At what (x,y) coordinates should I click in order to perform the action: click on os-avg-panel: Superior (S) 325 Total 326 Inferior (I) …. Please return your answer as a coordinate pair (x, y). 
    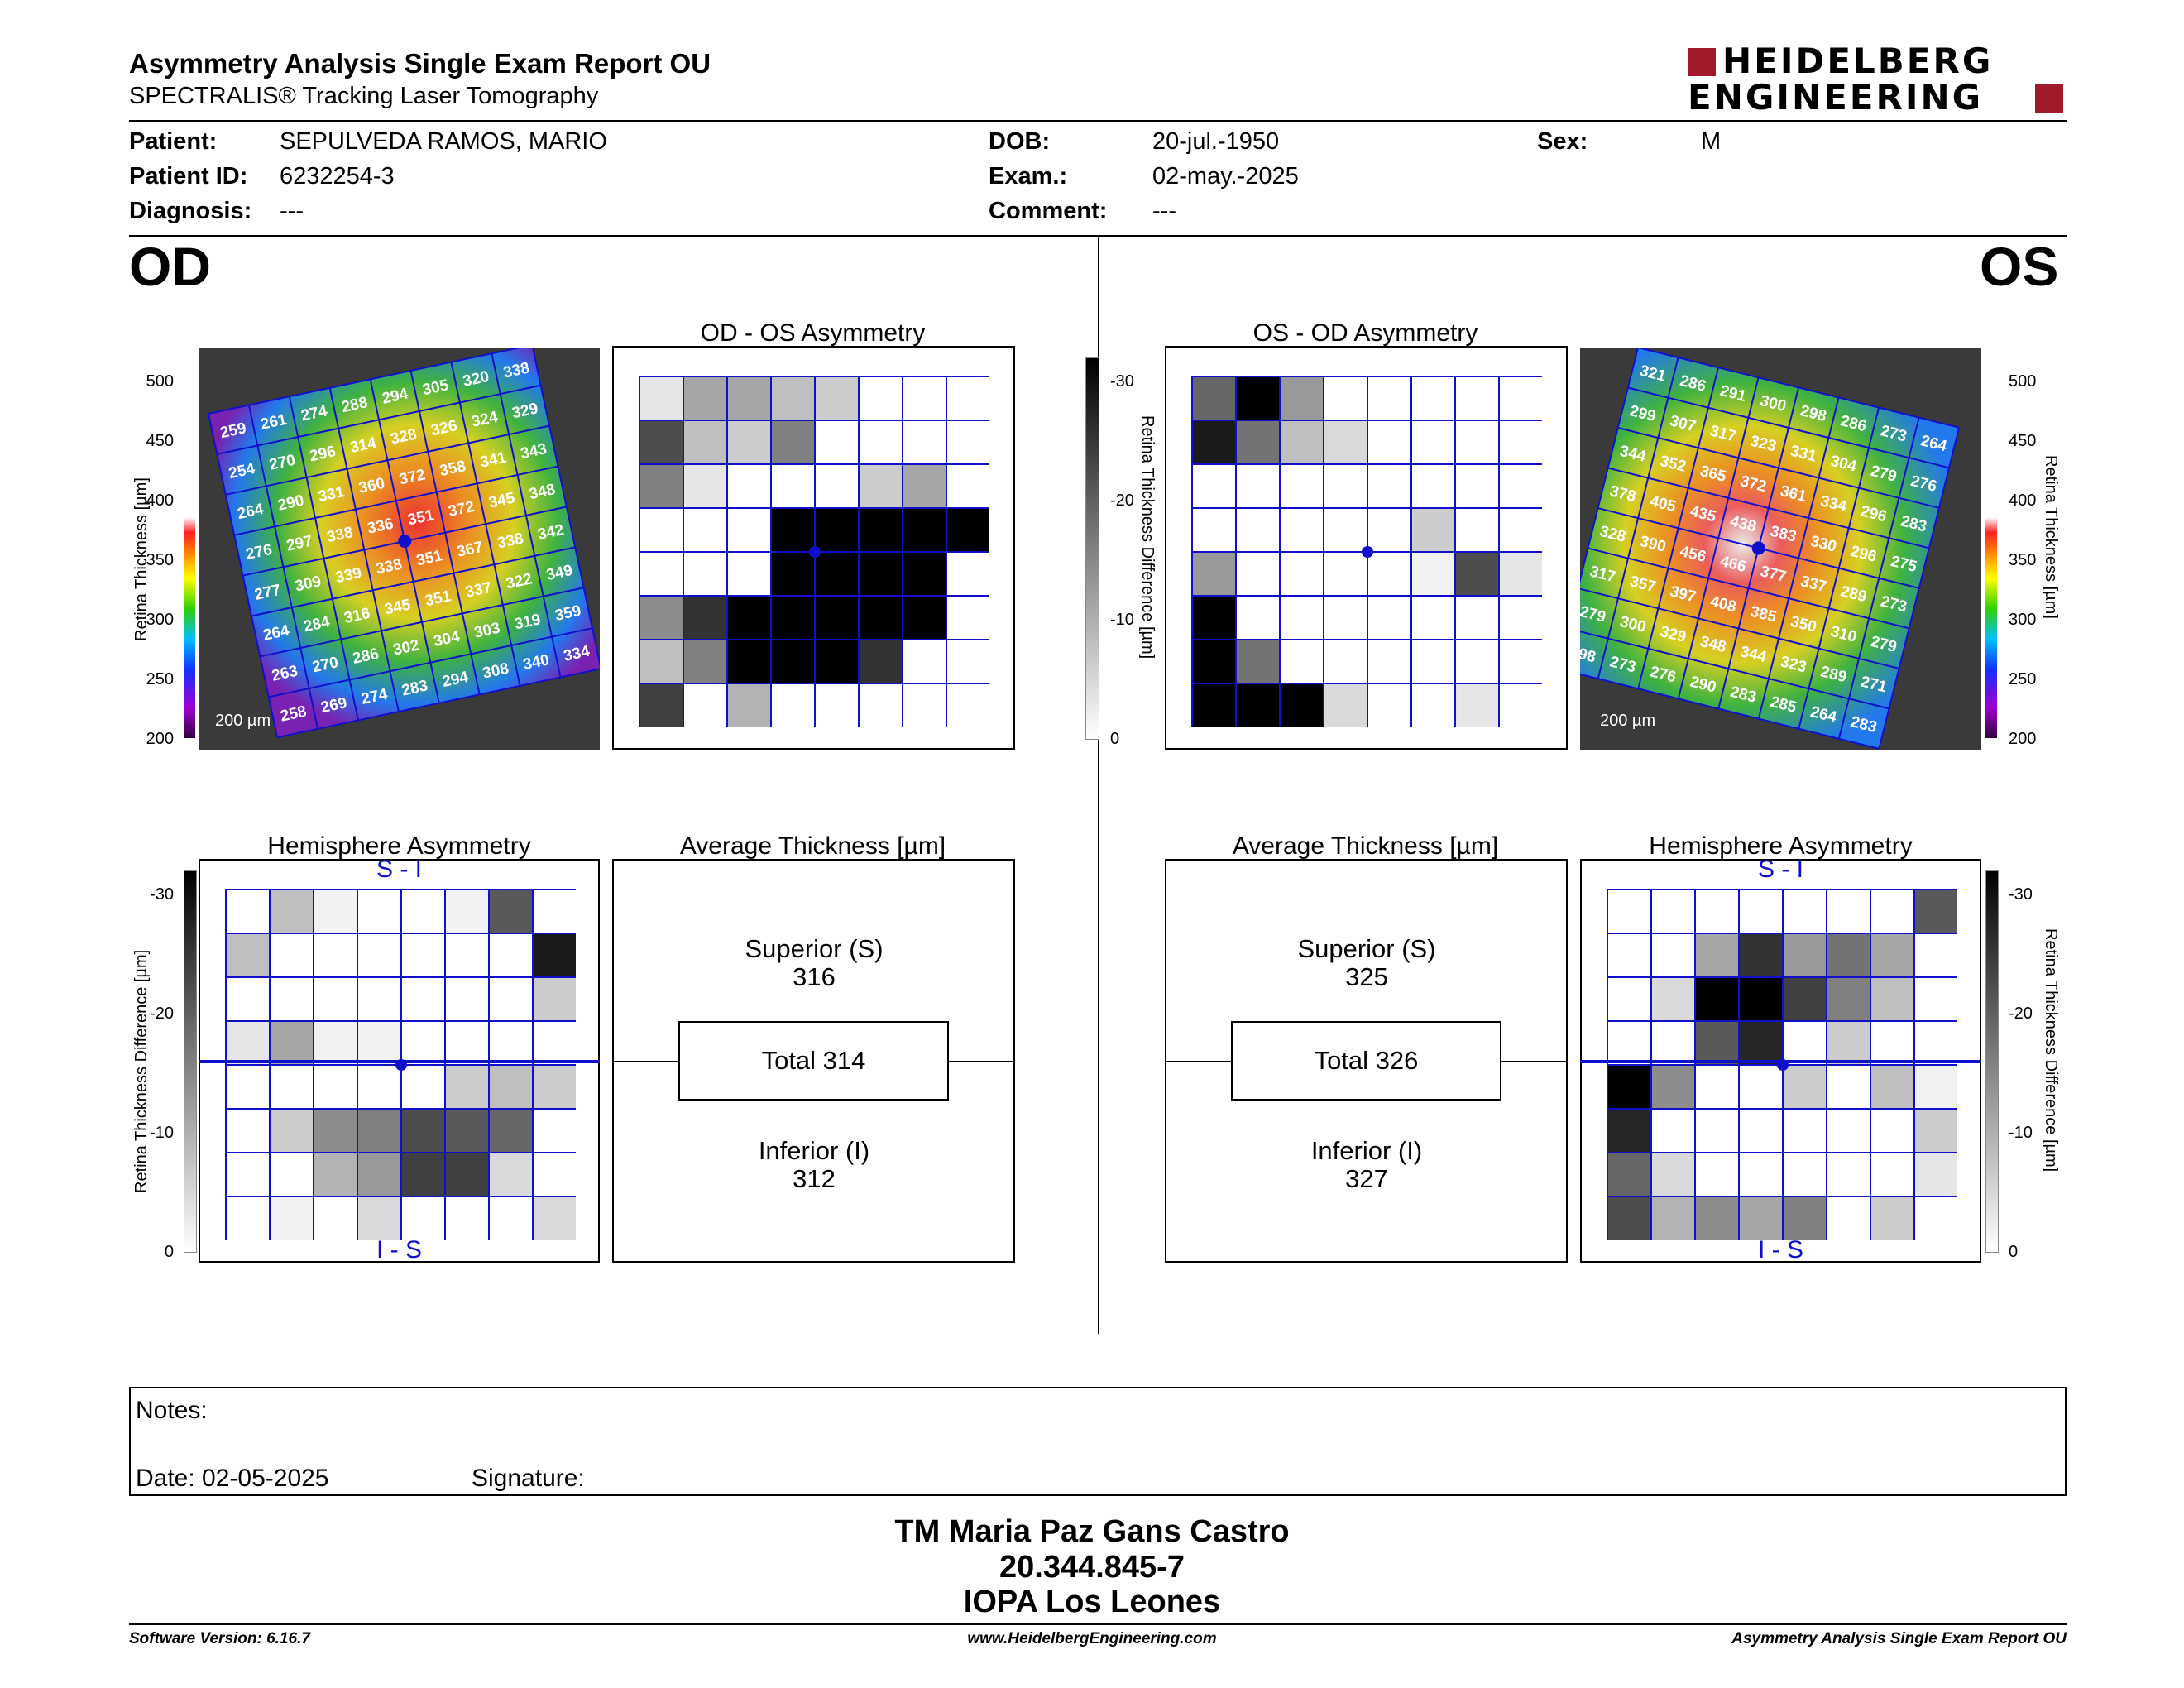
    Looking at the image, I should click on (1366, 1061).